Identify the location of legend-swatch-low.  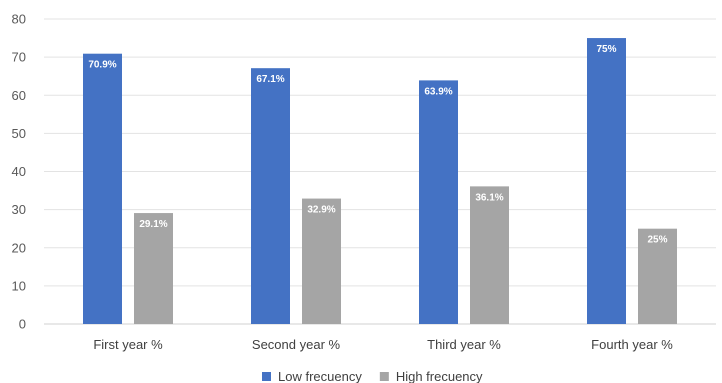
(266, 376).